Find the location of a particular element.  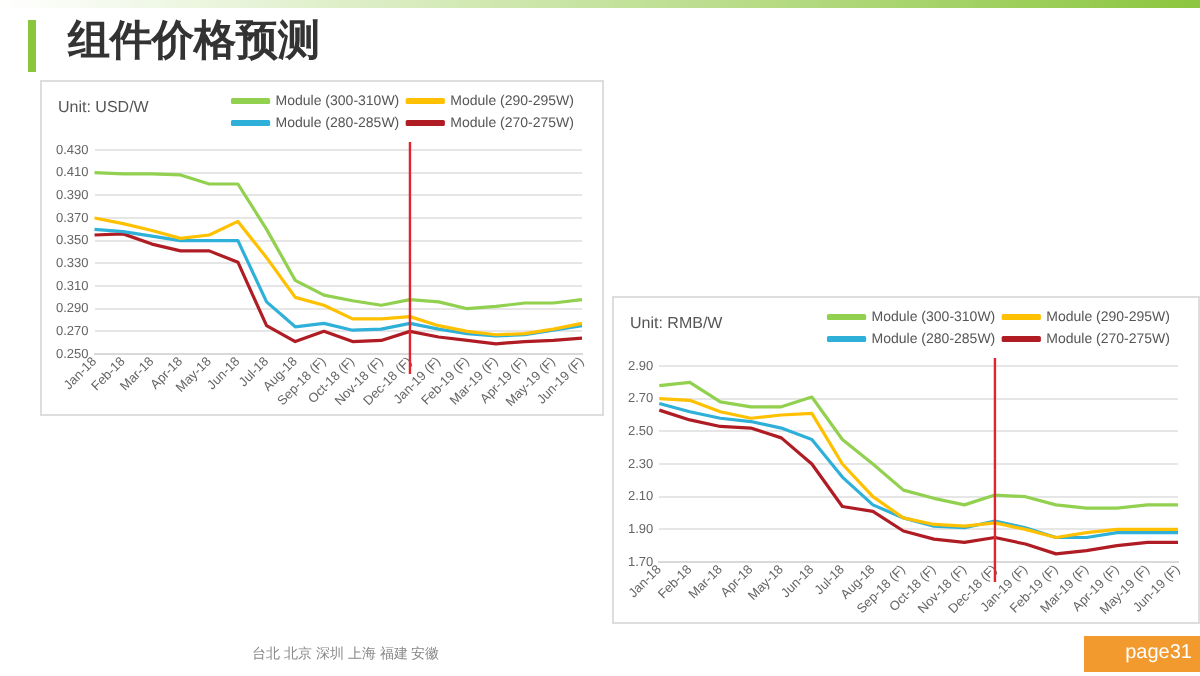

text: page31 is located at coordinates (1142, 654).